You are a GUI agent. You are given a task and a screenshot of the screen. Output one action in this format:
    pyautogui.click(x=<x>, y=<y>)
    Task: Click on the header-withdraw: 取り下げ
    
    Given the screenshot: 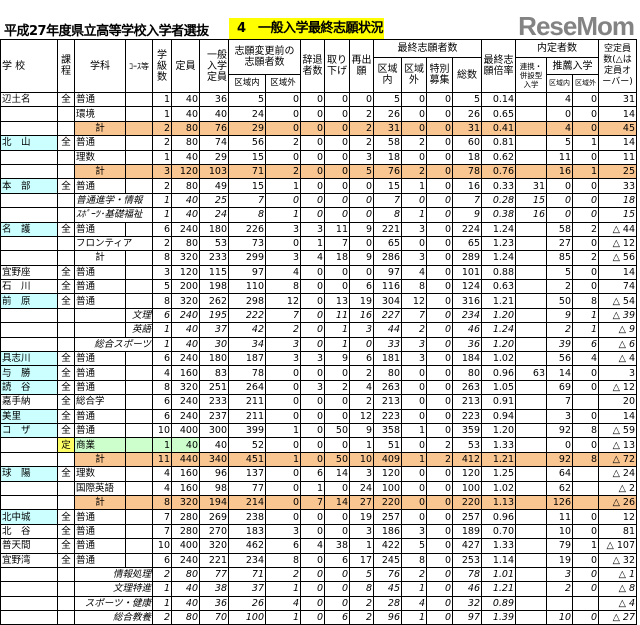 What is the action you would take?
    pyautogui.click(x=337, y=66)
    